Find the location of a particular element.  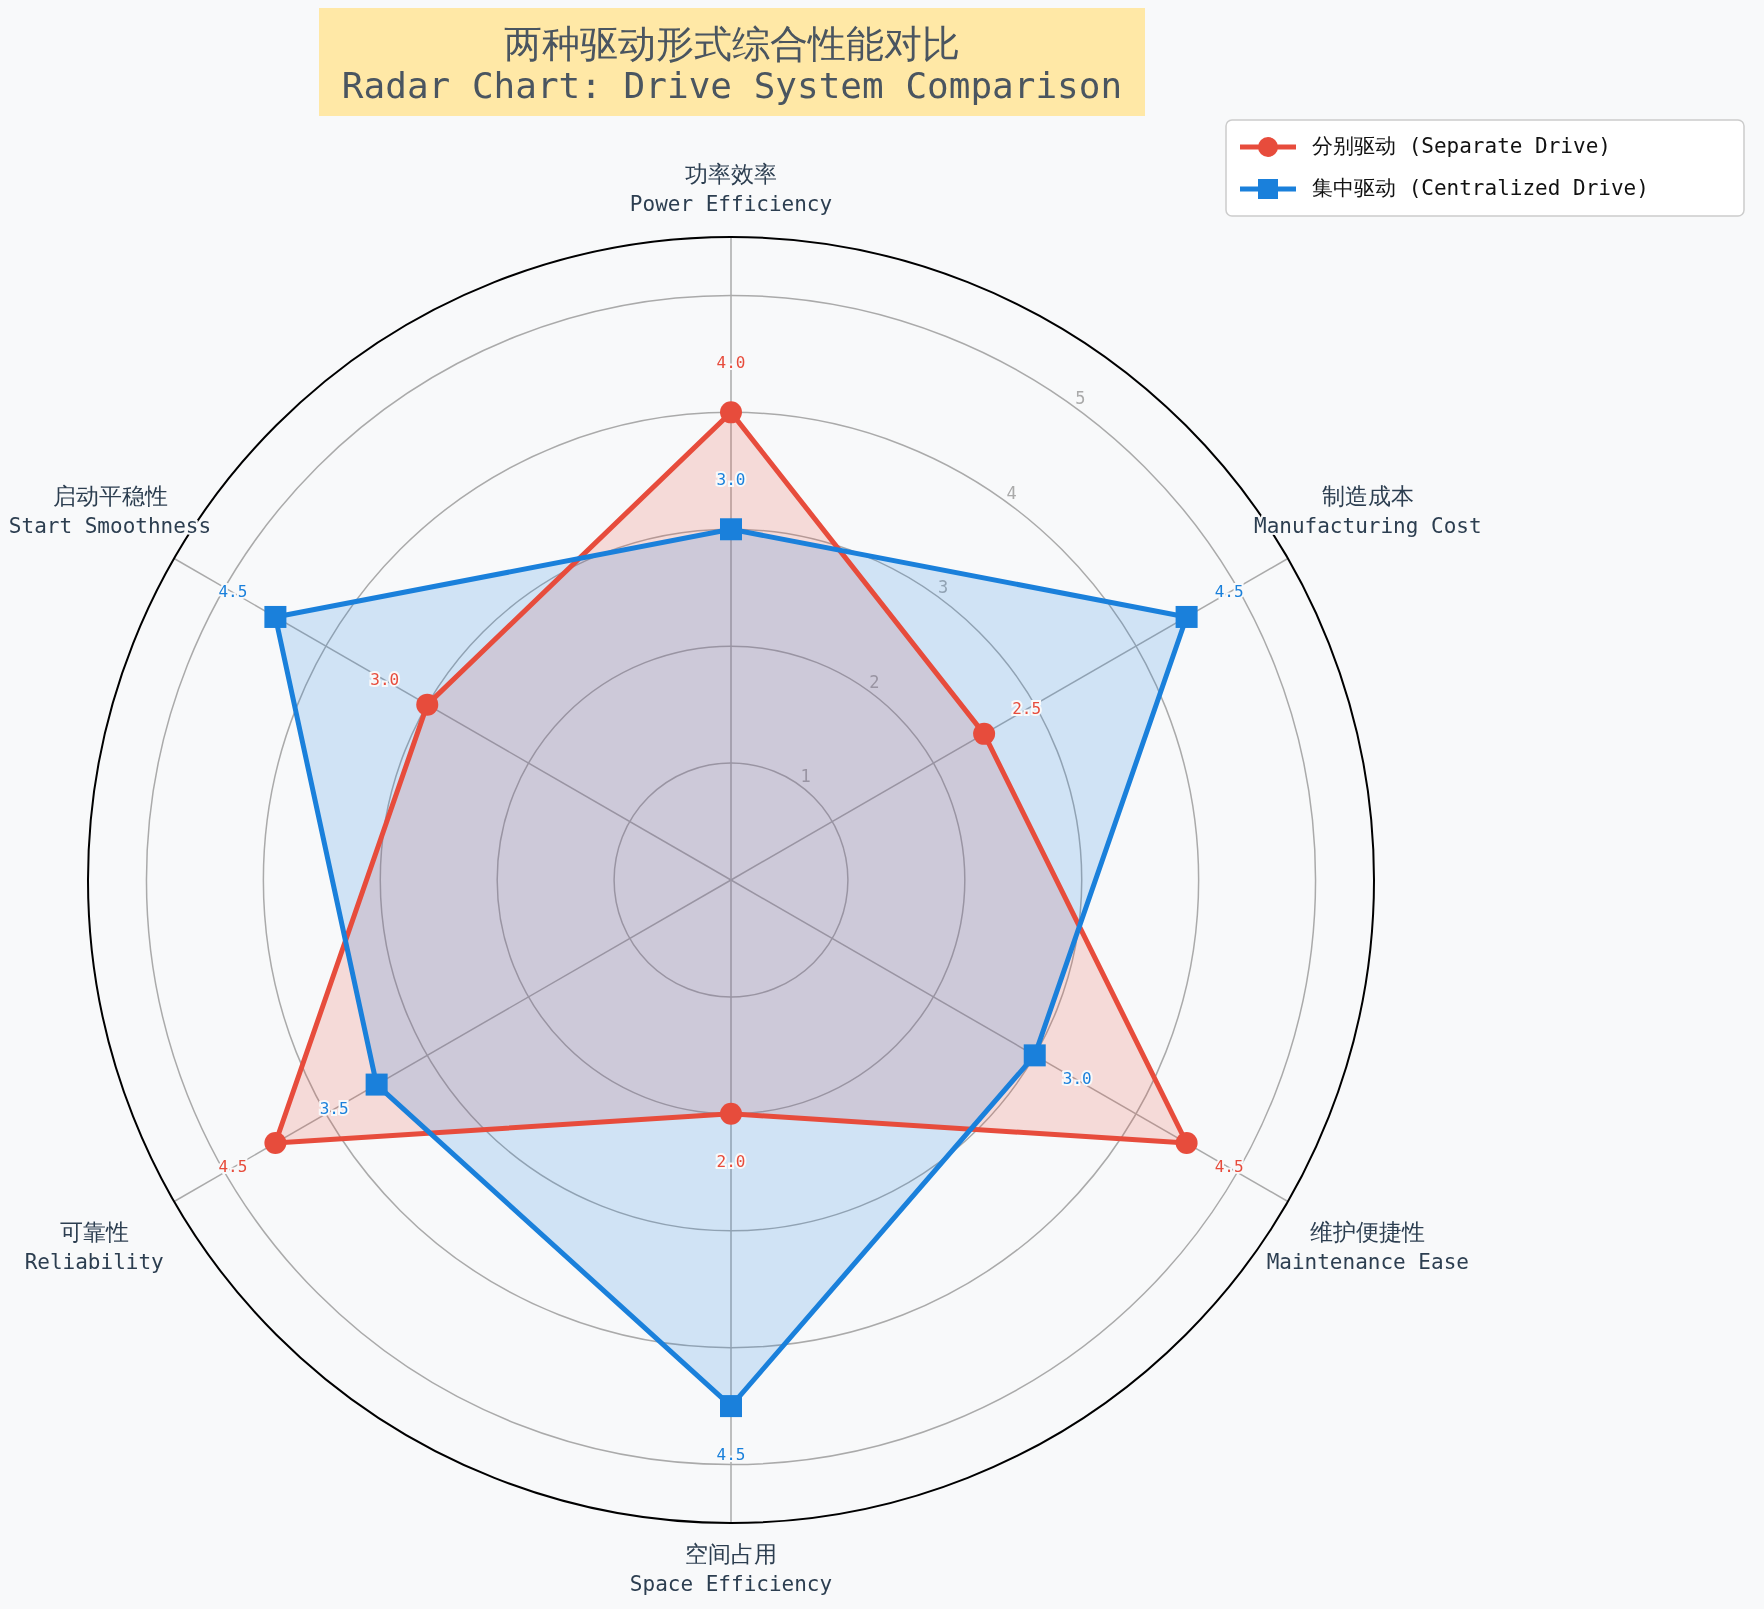

spoke-label: 可靠性 Reliability is located at coordinates (94, 1246).